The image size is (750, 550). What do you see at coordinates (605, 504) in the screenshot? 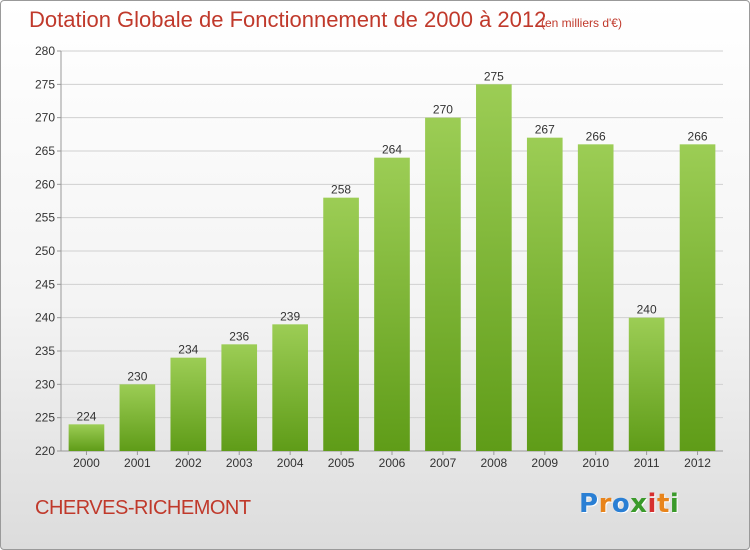
I see `logo-letter: r` at bounding box center [605, 504].